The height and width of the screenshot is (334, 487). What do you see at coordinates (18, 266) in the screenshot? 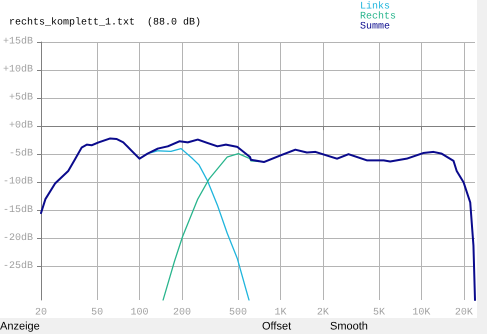
I see `y-tick-label: -25dB` at bounding box center [18, 266].